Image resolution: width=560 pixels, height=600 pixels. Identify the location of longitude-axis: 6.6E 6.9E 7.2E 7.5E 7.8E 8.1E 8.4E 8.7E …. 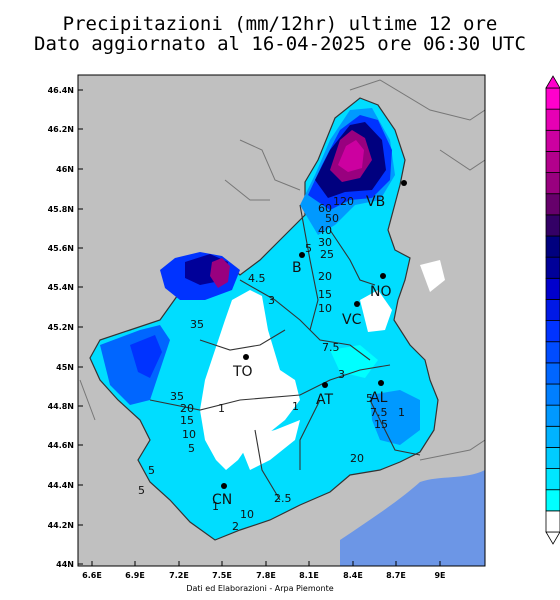
(264, 570).